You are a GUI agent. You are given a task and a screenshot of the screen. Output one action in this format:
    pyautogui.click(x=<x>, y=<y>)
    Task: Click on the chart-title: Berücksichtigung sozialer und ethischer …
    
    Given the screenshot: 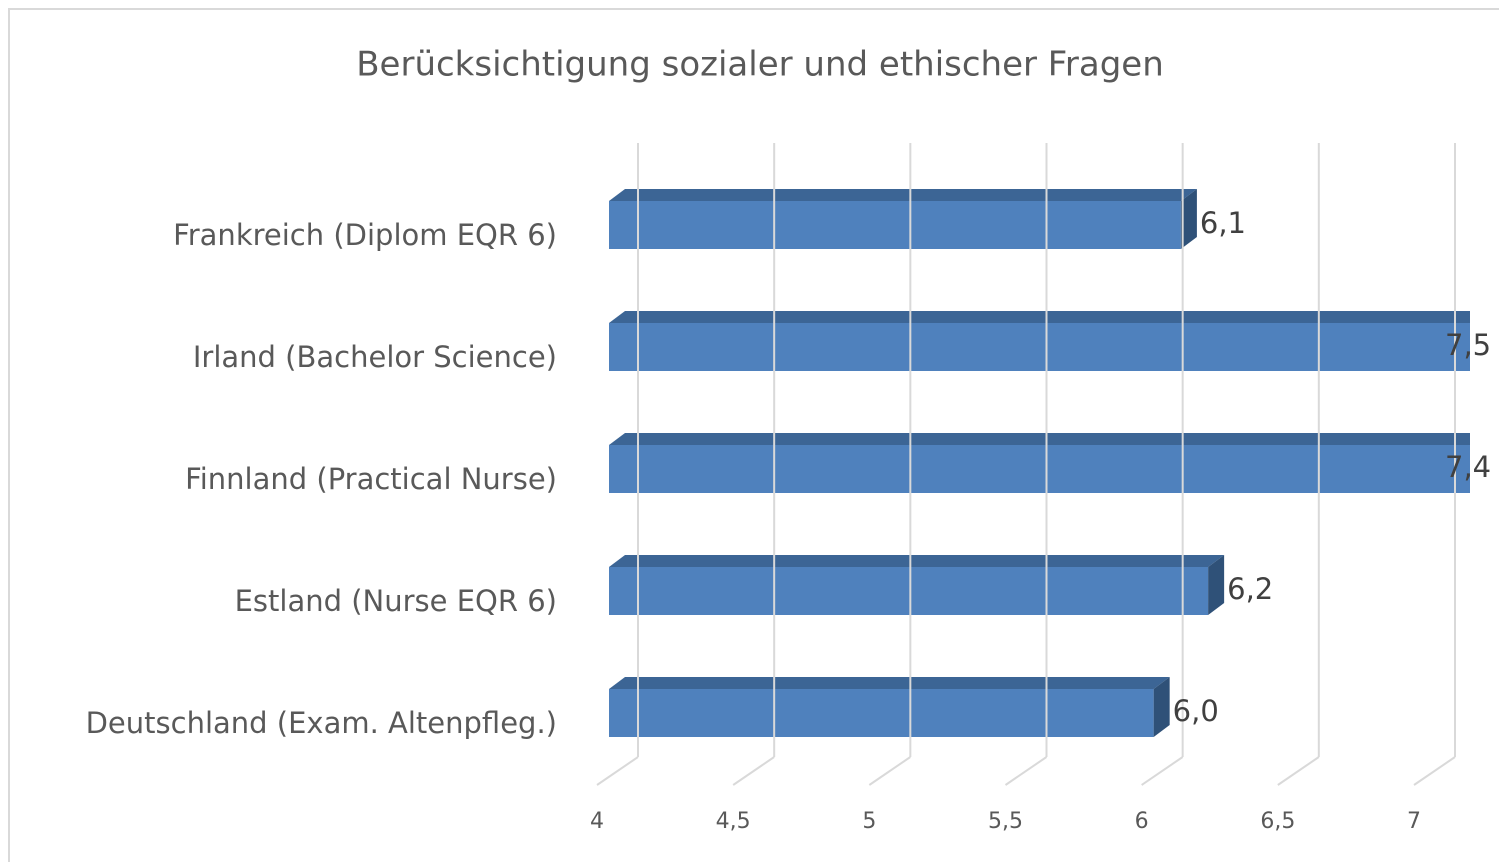 What is the action you would take?
    pyautogui.click(x=760, y=65)
    